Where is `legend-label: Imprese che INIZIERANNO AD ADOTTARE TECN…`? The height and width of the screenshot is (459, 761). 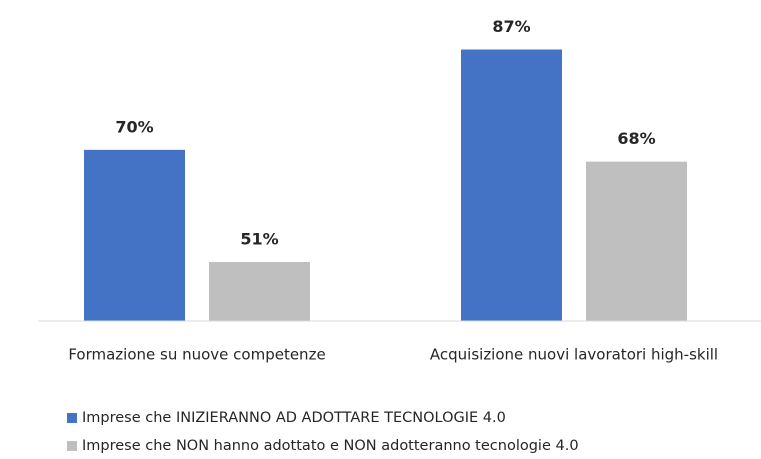 legend-label: Imprese che INIZIERANNO AD ADOTTARE TECN… is located at coordinates (294, 418).